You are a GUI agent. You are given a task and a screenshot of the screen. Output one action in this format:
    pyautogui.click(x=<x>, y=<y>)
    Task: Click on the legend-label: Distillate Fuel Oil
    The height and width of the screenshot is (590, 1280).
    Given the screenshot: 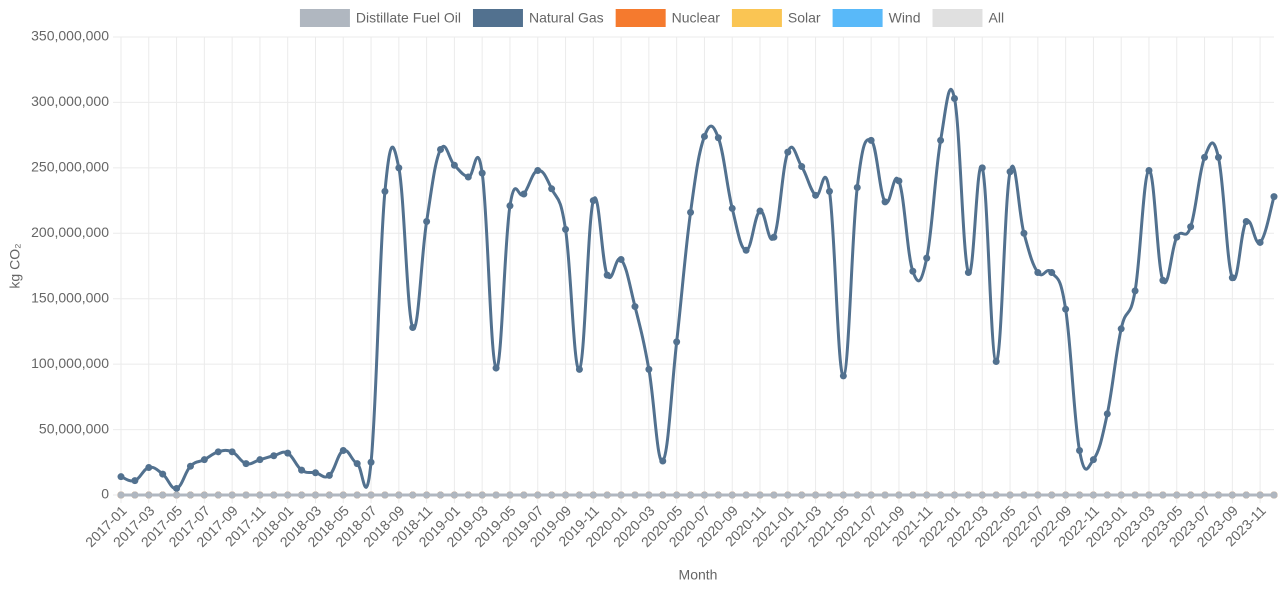 What is the action you would take?
    pyautogui.click(x=408, y=18)
    